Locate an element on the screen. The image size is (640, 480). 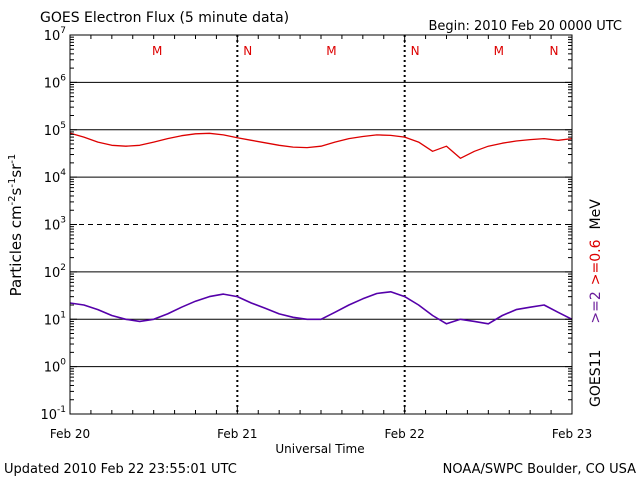
energy-label-red: >=0.6 is located at coordinates (596, 262).